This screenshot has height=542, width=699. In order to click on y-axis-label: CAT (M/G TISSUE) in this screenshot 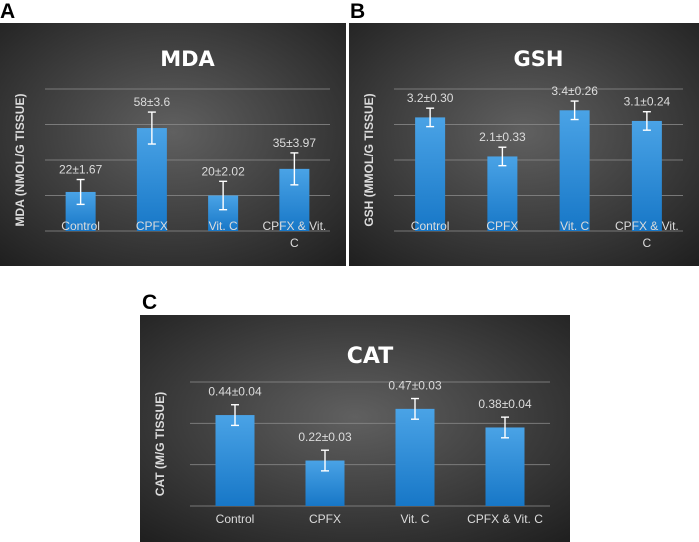, I will do `click(160, 444)`.